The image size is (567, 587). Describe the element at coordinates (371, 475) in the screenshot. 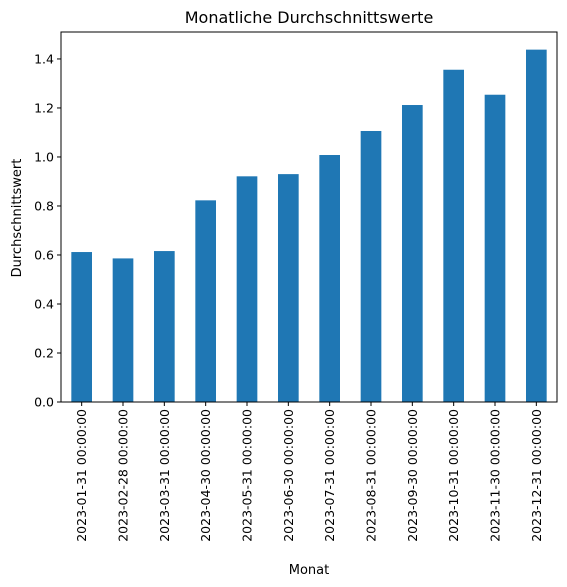

I see `x-tick-label: 2023-08-31 00:00:00` at that location.